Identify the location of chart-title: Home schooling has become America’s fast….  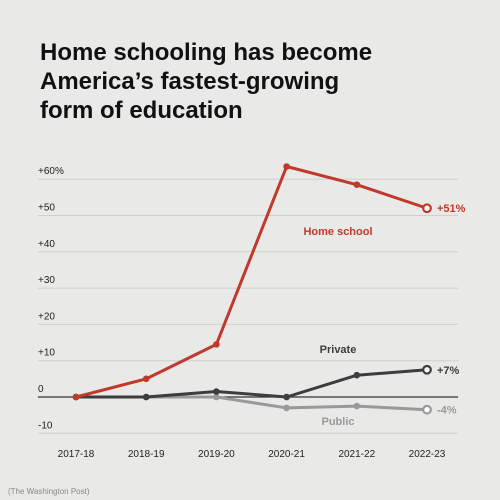
(250, 81).